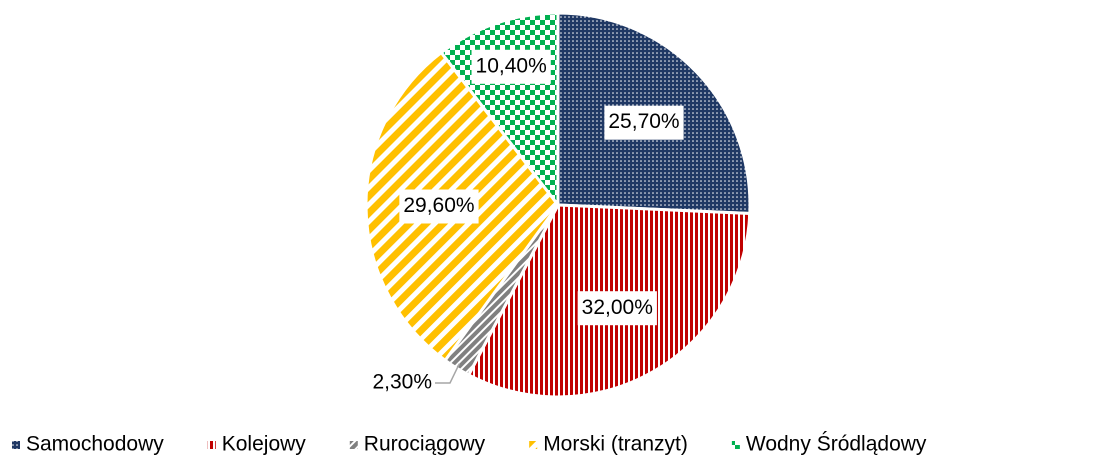 The height and width of the screenshot is (465, 1105). I want to click on data-label: 29,60%, so click(438, 205).